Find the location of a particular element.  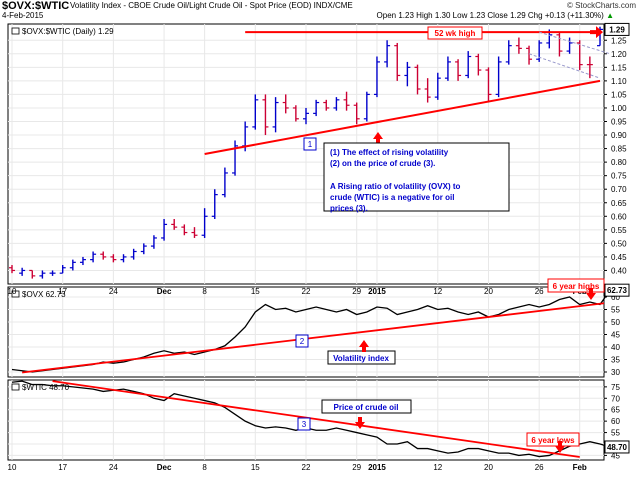

x-tick-label: Feb is located at coordinates (580, 467).